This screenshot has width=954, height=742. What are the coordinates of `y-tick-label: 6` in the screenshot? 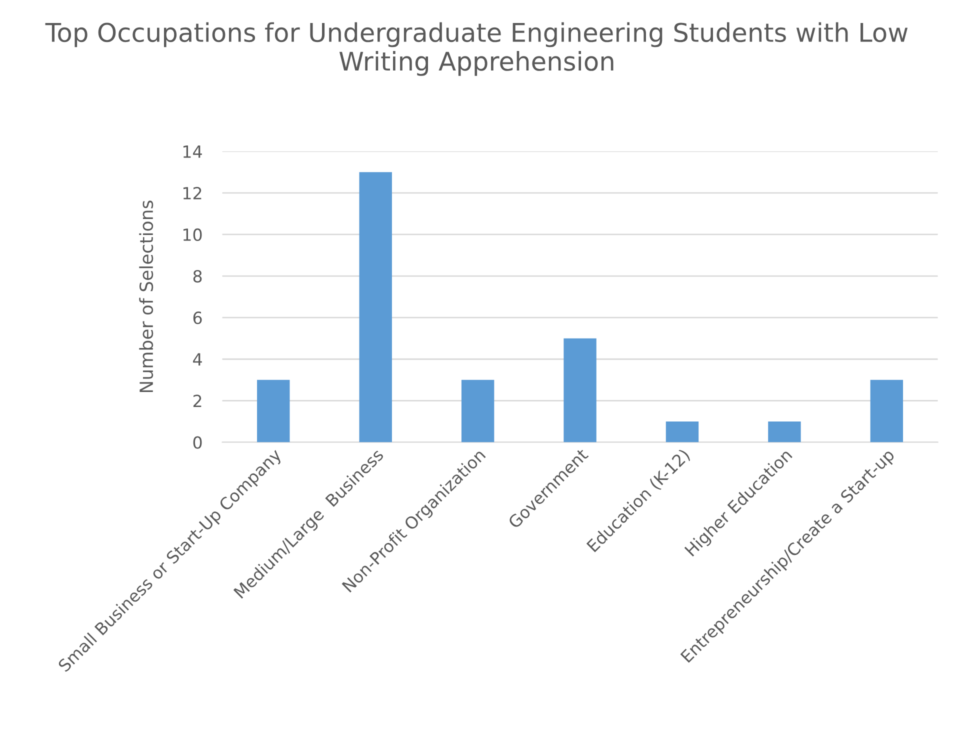 It's located at (197, 318).